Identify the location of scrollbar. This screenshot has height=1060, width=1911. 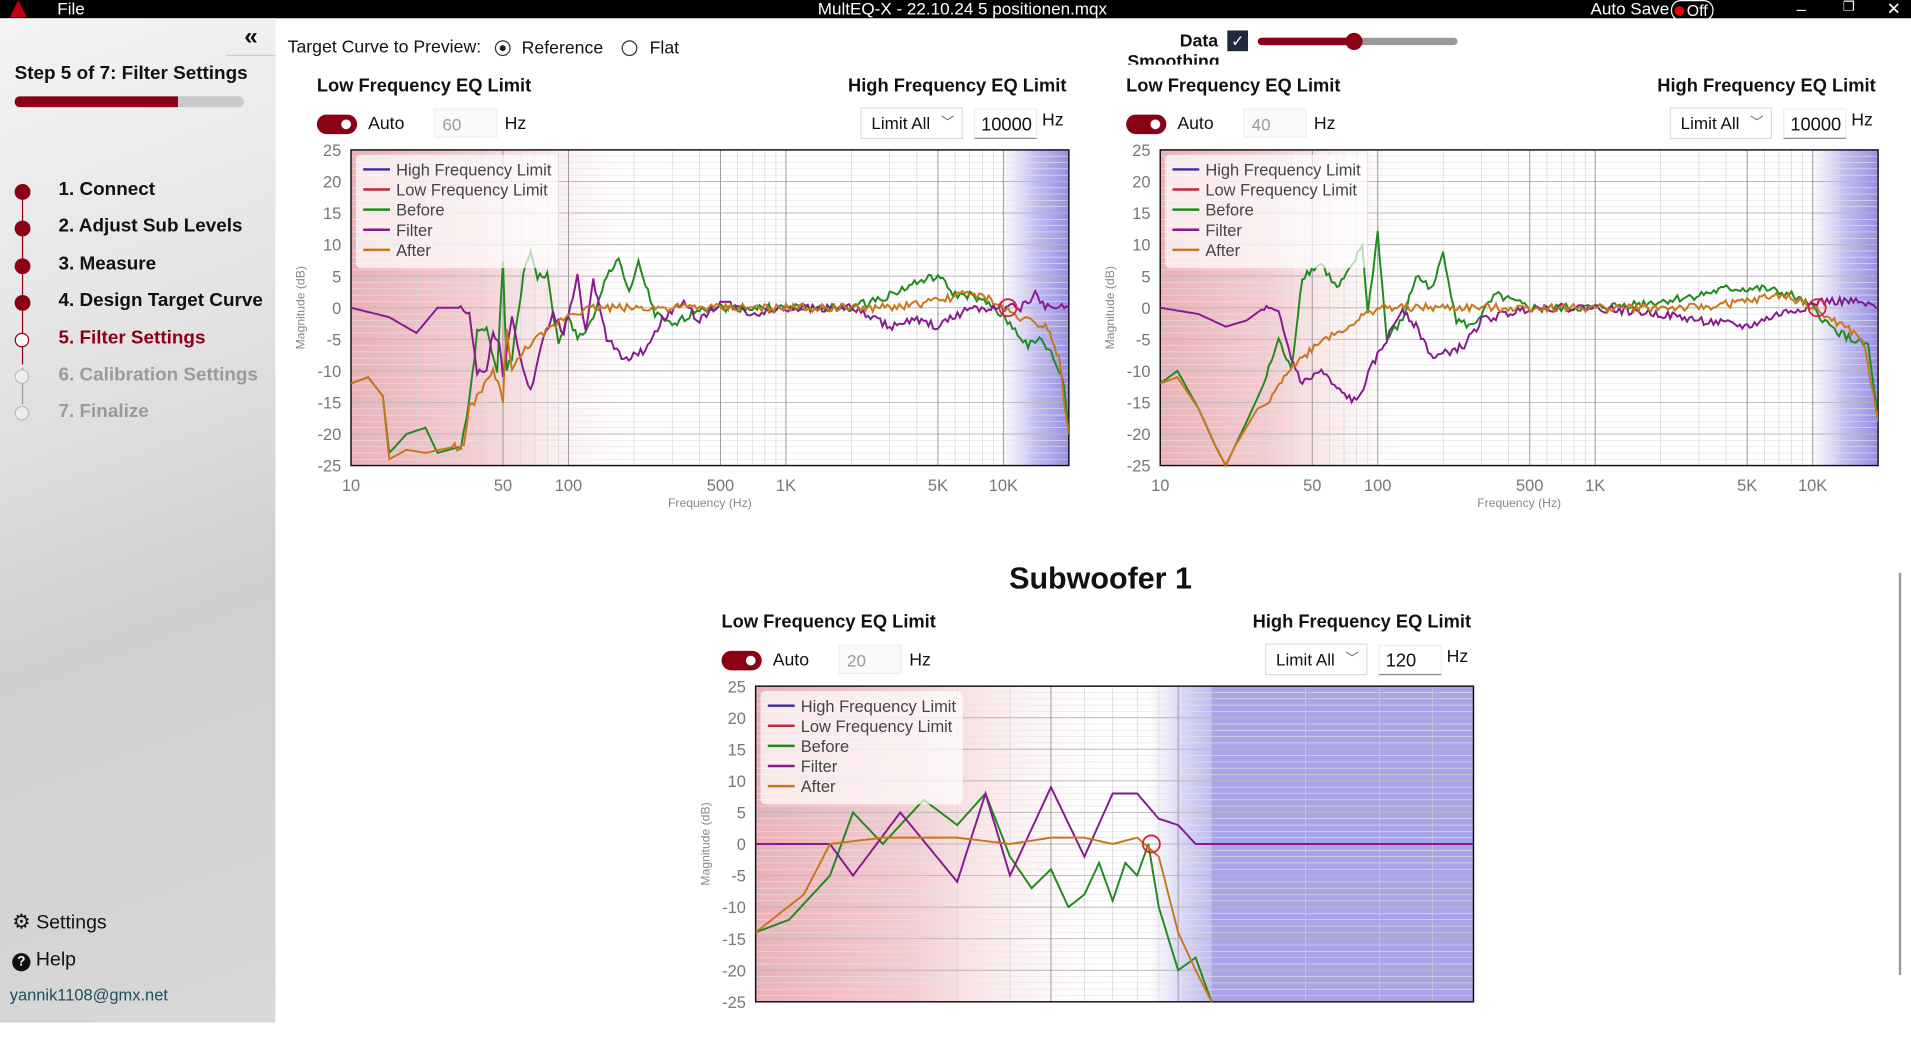
(1900, 773).